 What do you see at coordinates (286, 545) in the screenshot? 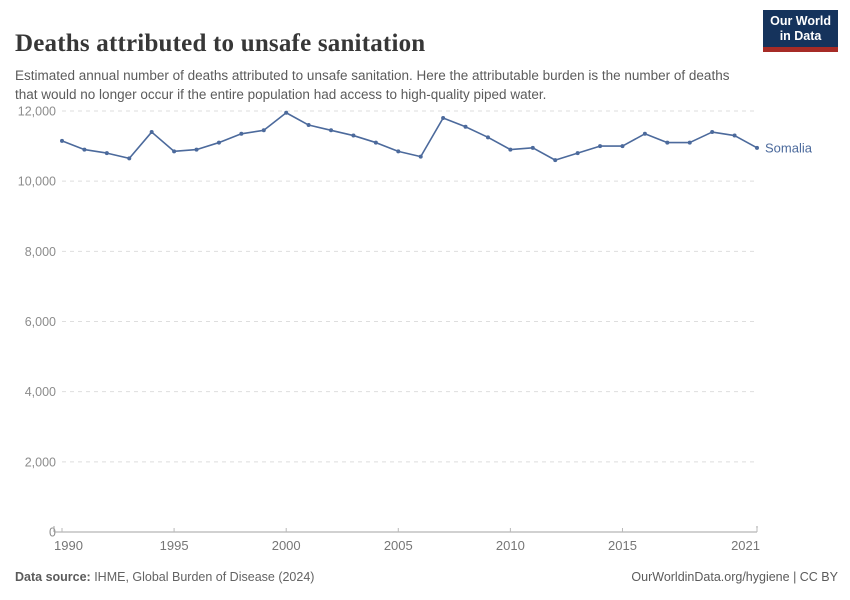
I see `x-tick-label: 2000` at bounding box center [286, 545].